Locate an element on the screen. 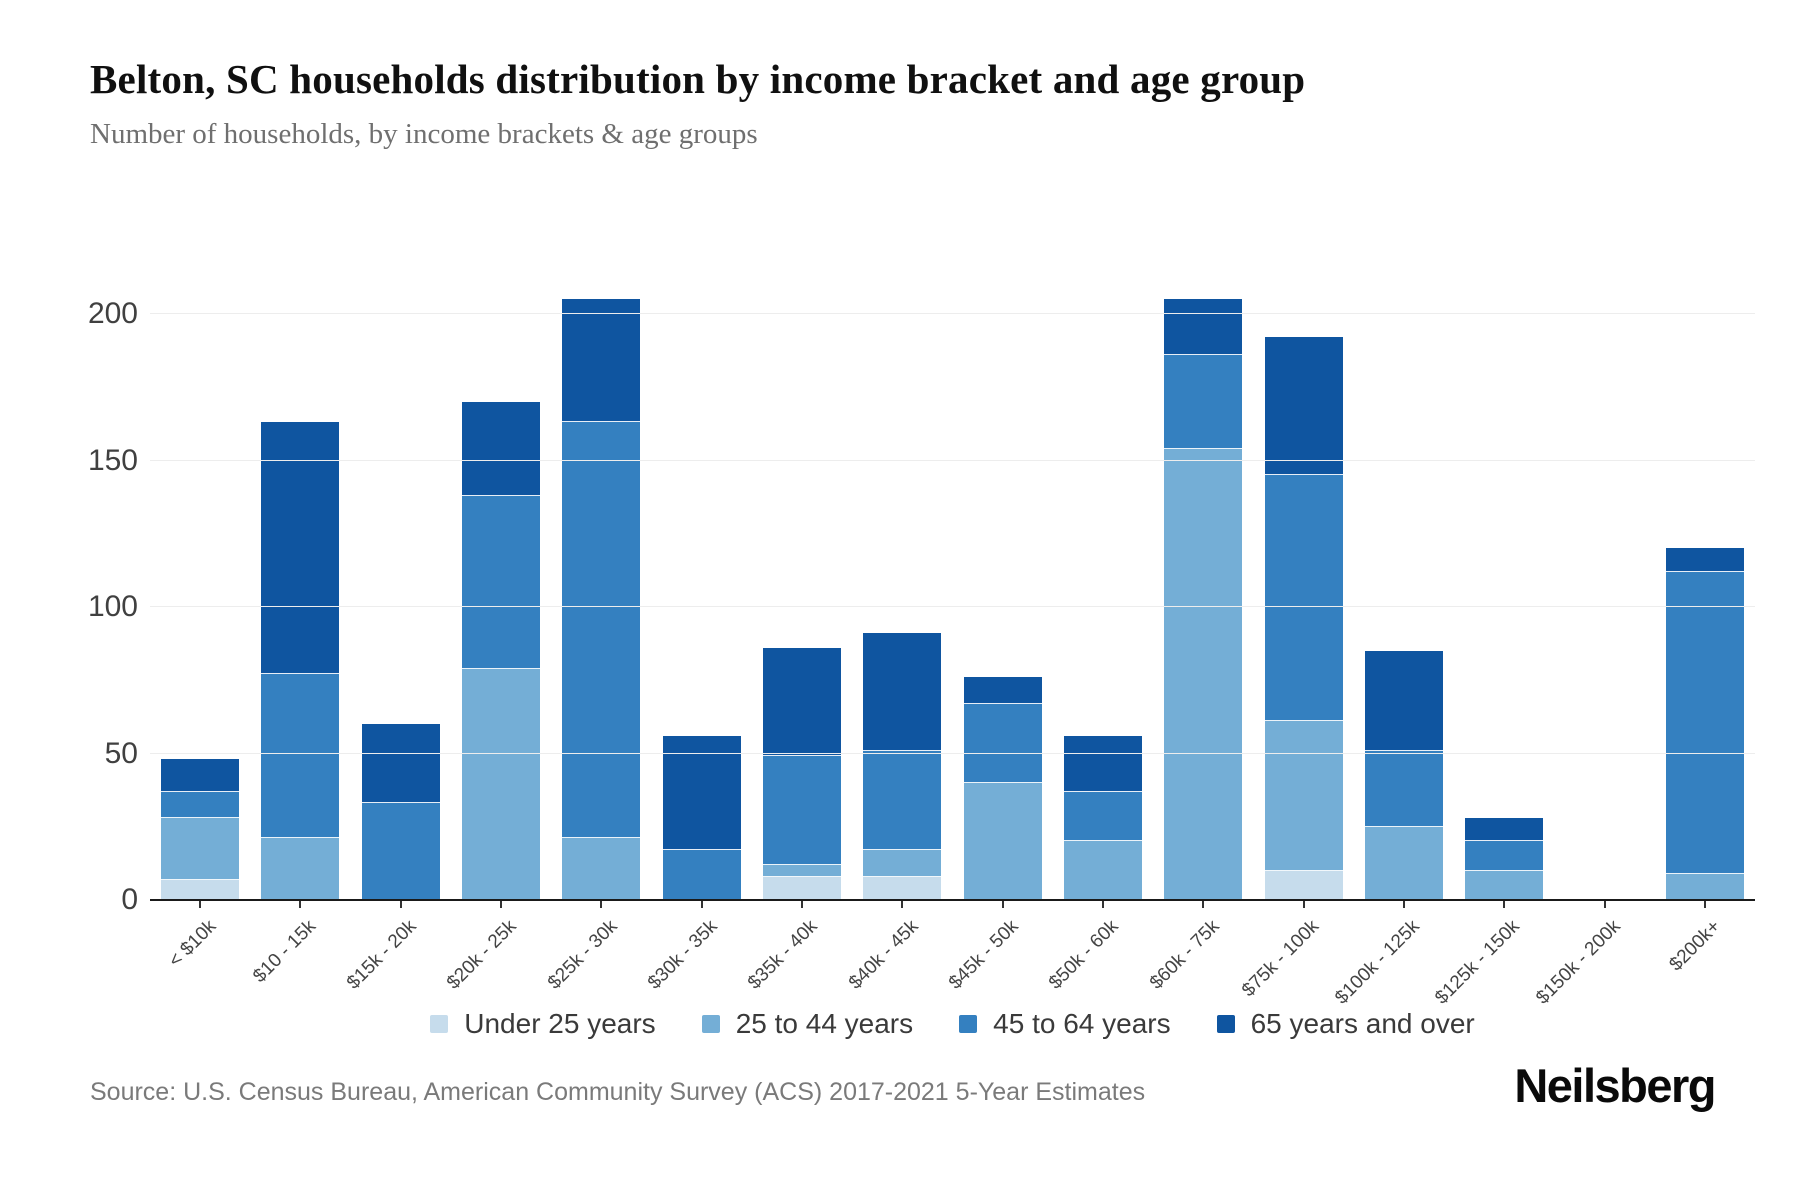  y-tick-label-100: 100 is located at coordinates (112, 606).